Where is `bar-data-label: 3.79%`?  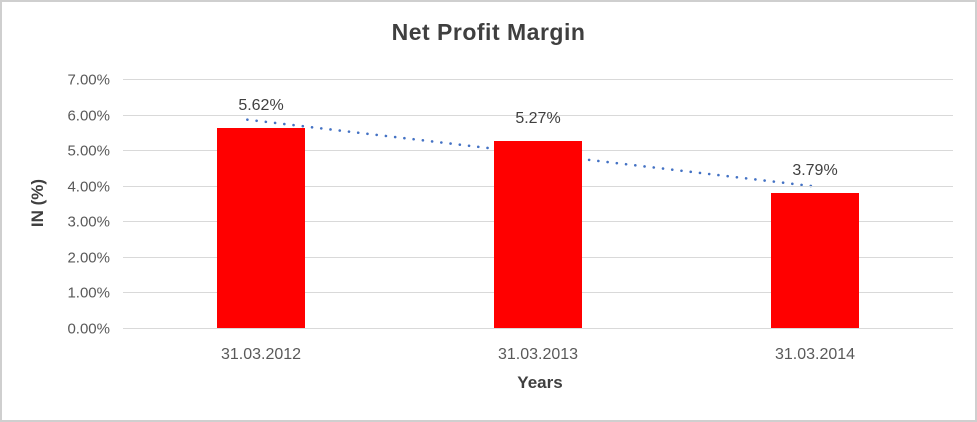 bar-data-label: 3.79% is located at coordinates (815, 170).